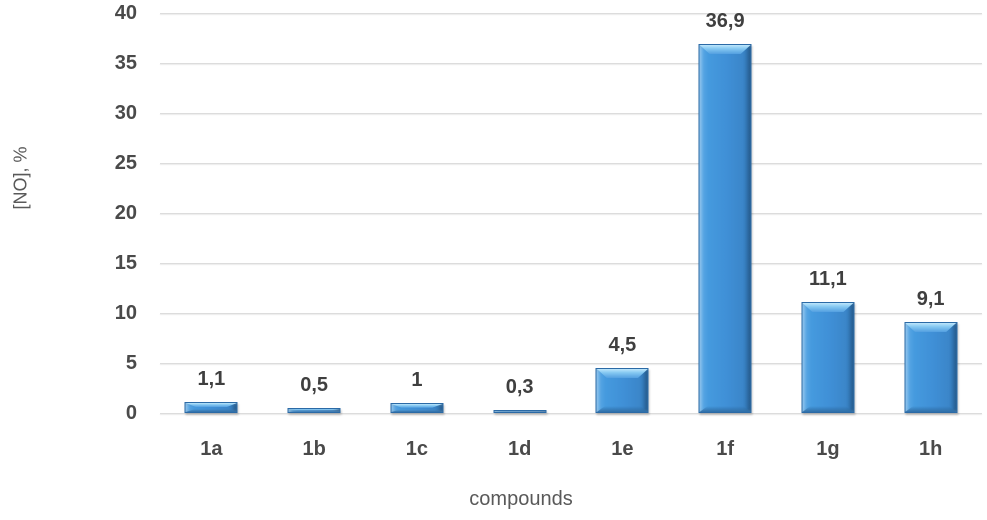  I want to click on y-tick-label: 15, so click(125, 263).